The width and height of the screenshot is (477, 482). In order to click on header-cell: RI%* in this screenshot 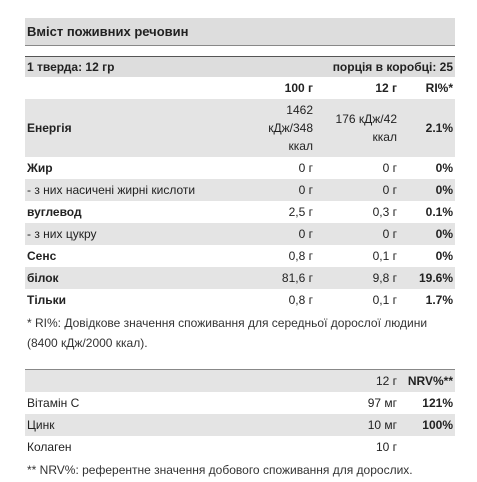, I will do `click(439, 88)`.